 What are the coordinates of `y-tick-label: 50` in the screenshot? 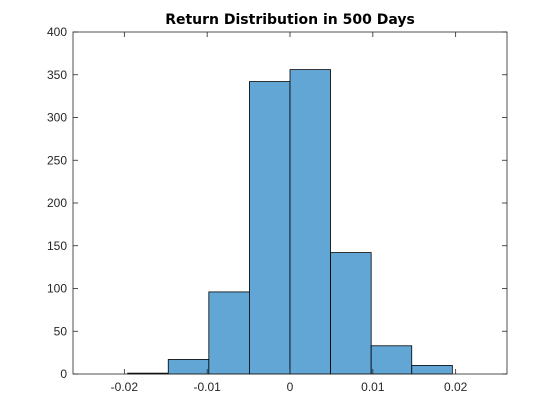 It's located at (61, 331).